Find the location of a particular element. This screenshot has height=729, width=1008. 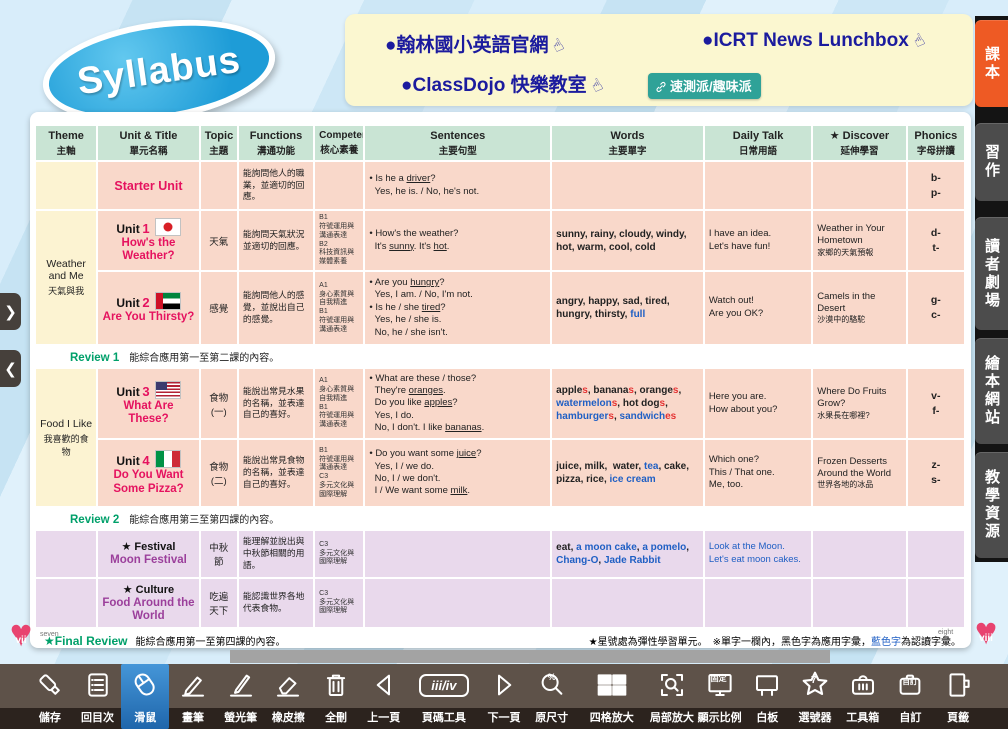

cell-unit: ★ Festival Moon Festival is located at coordinates (148, 554).